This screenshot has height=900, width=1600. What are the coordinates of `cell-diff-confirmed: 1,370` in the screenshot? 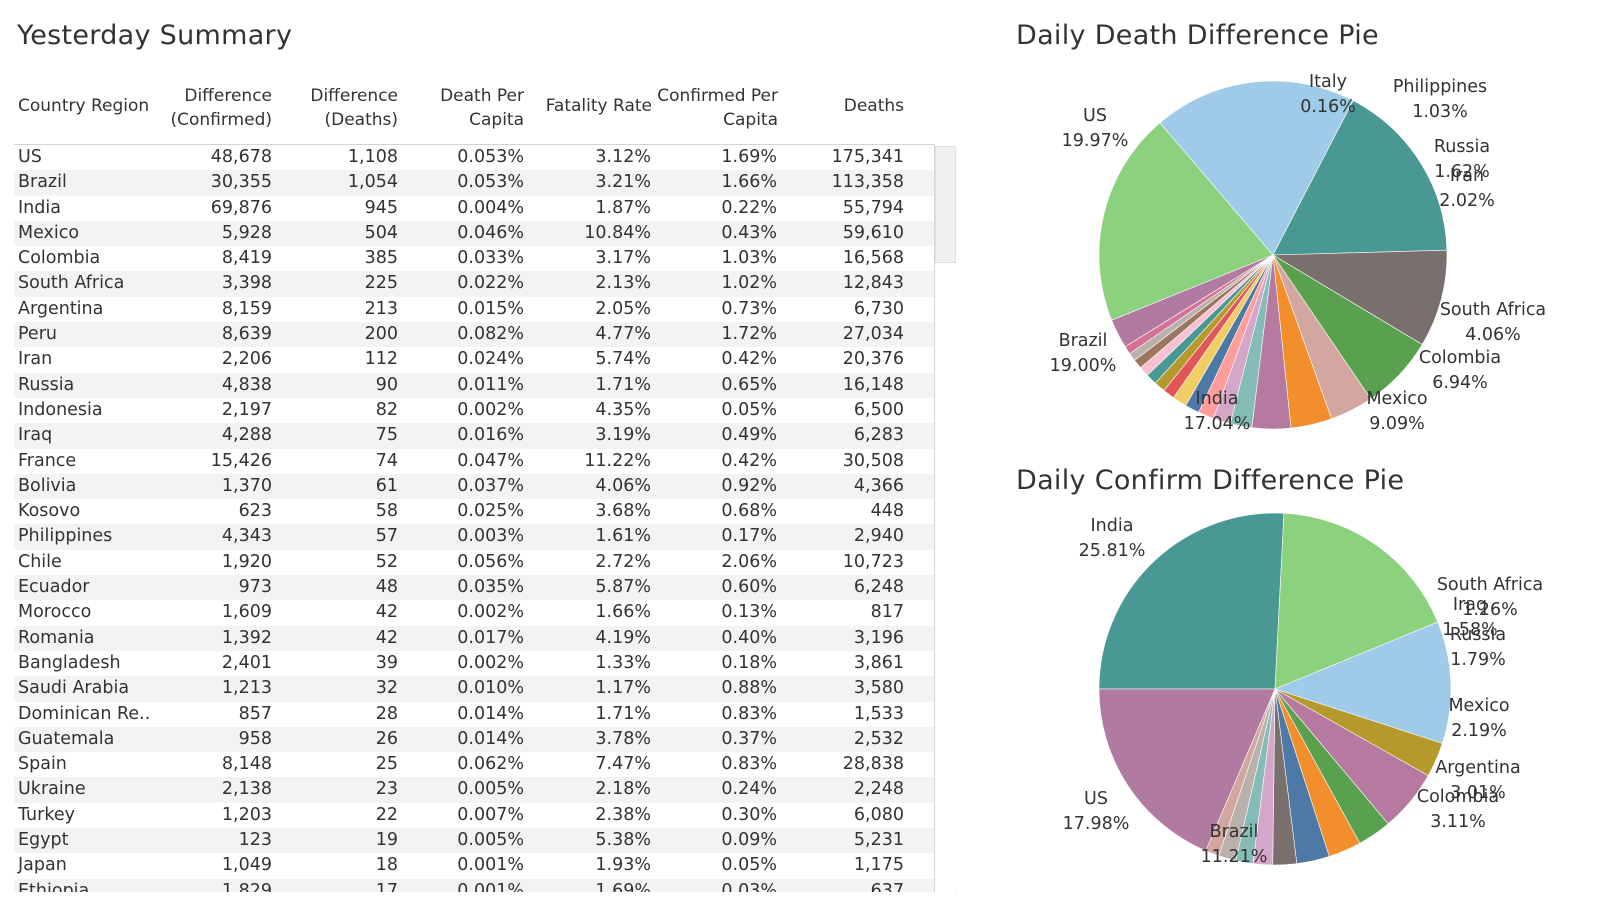 It's located at (246, 485).